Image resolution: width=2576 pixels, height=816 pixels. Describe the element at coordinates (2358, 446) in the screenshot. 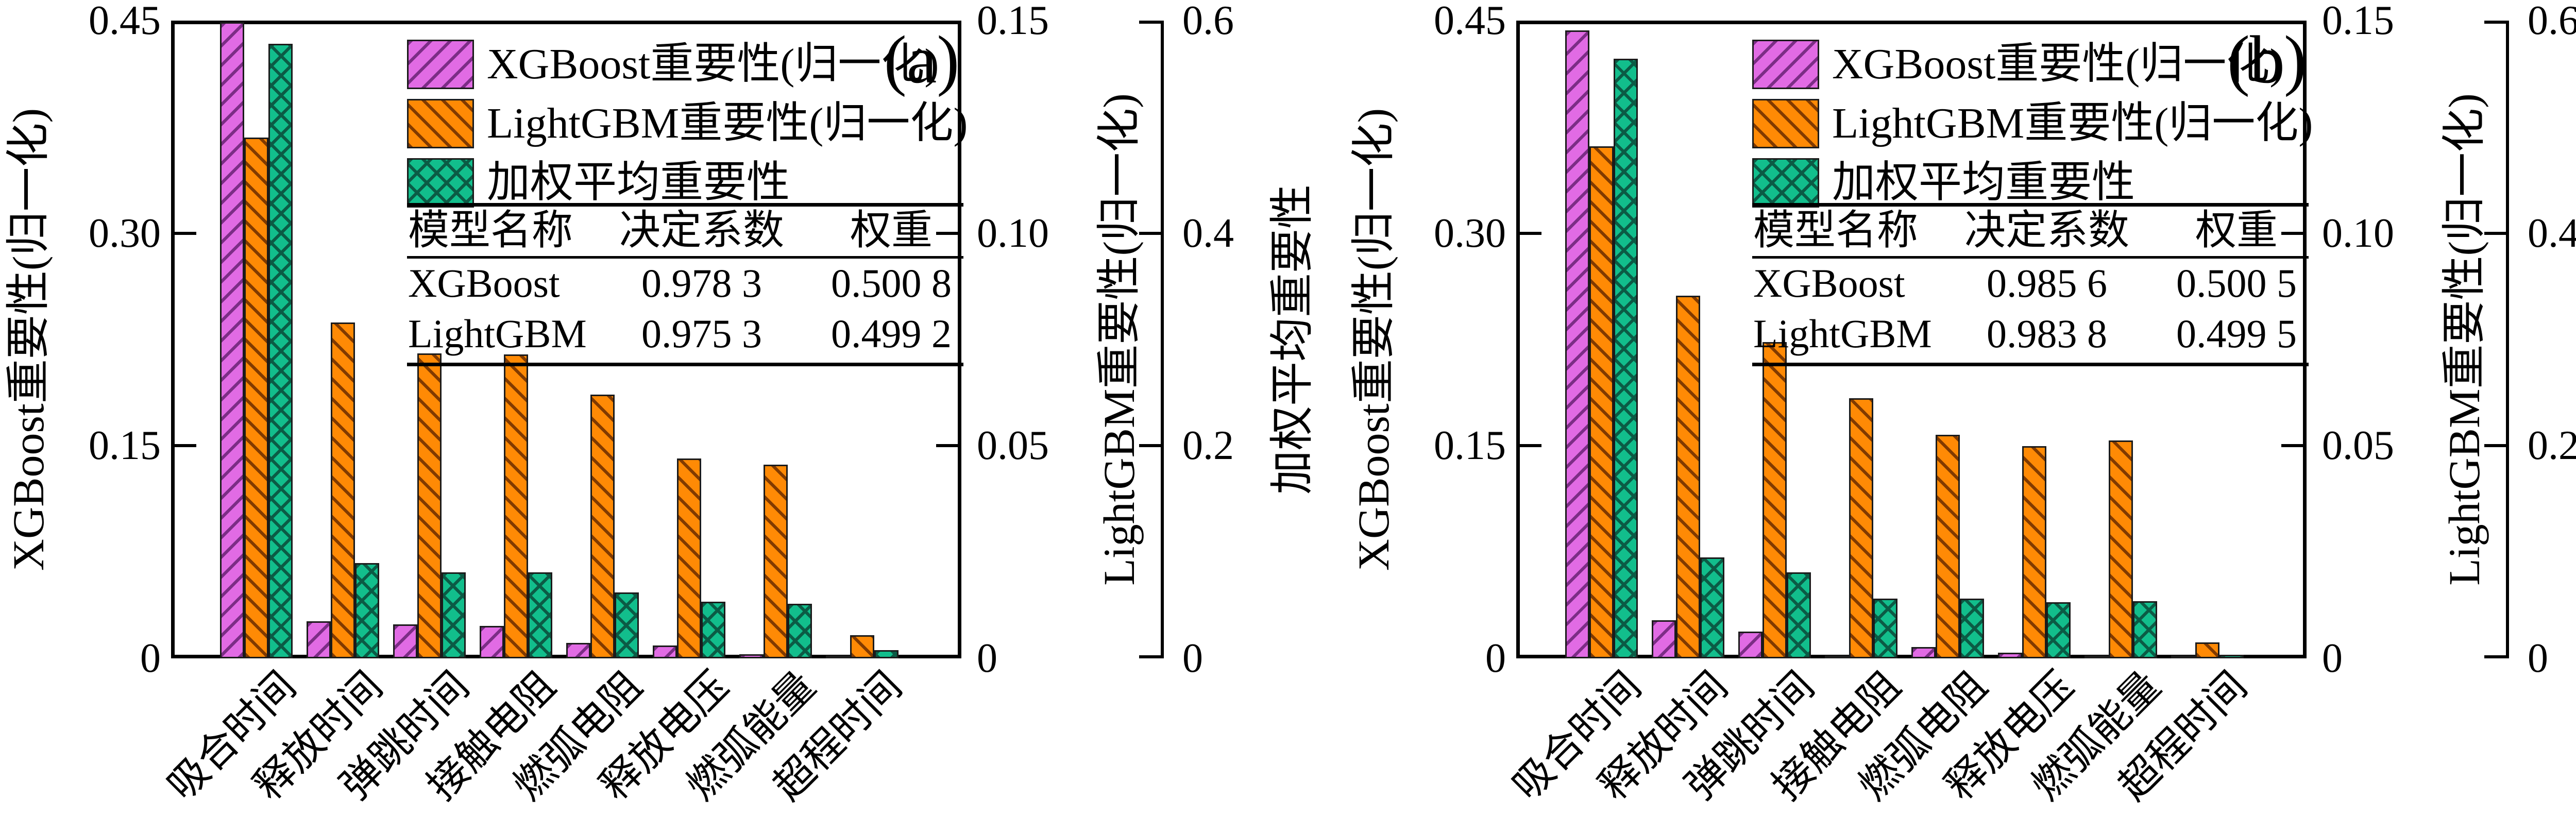

I see `right1-tick-label: 0.05` at that location.